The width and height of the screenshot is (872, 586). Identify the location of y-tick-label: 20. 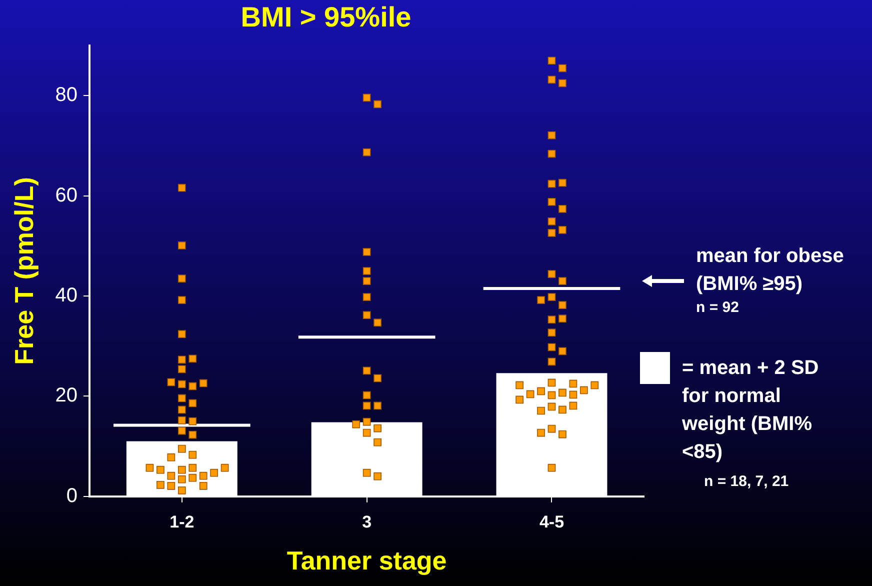
(66, 395).